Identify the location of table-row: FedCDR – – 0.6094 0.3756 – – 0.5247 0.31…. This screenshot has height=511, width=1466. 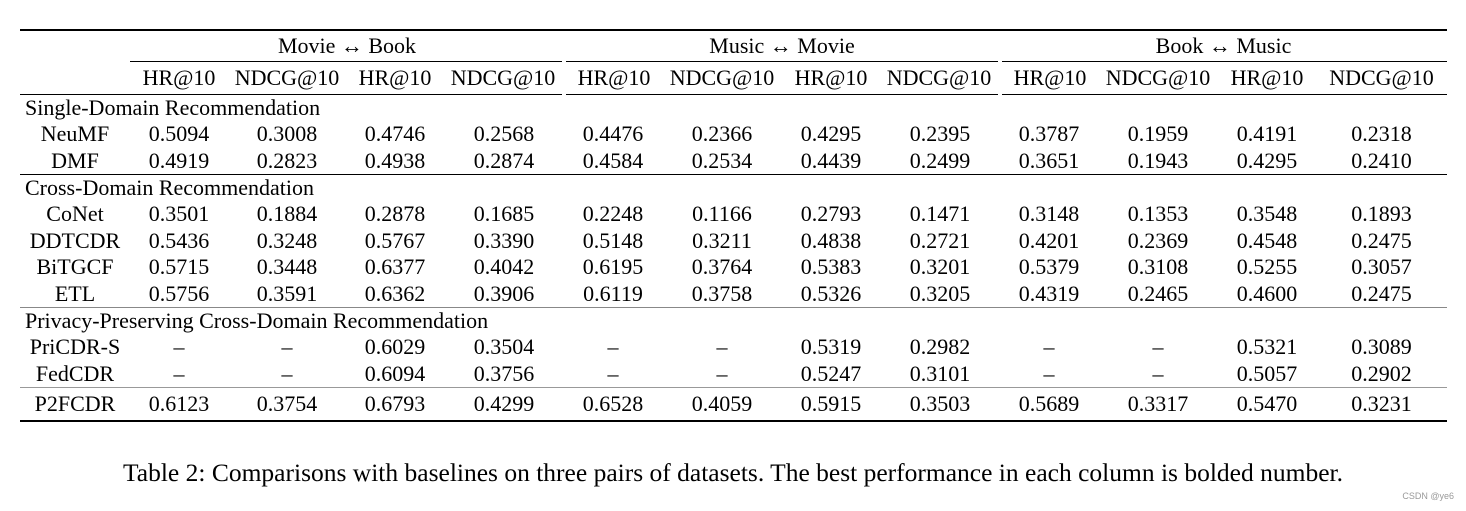
(733, 374).